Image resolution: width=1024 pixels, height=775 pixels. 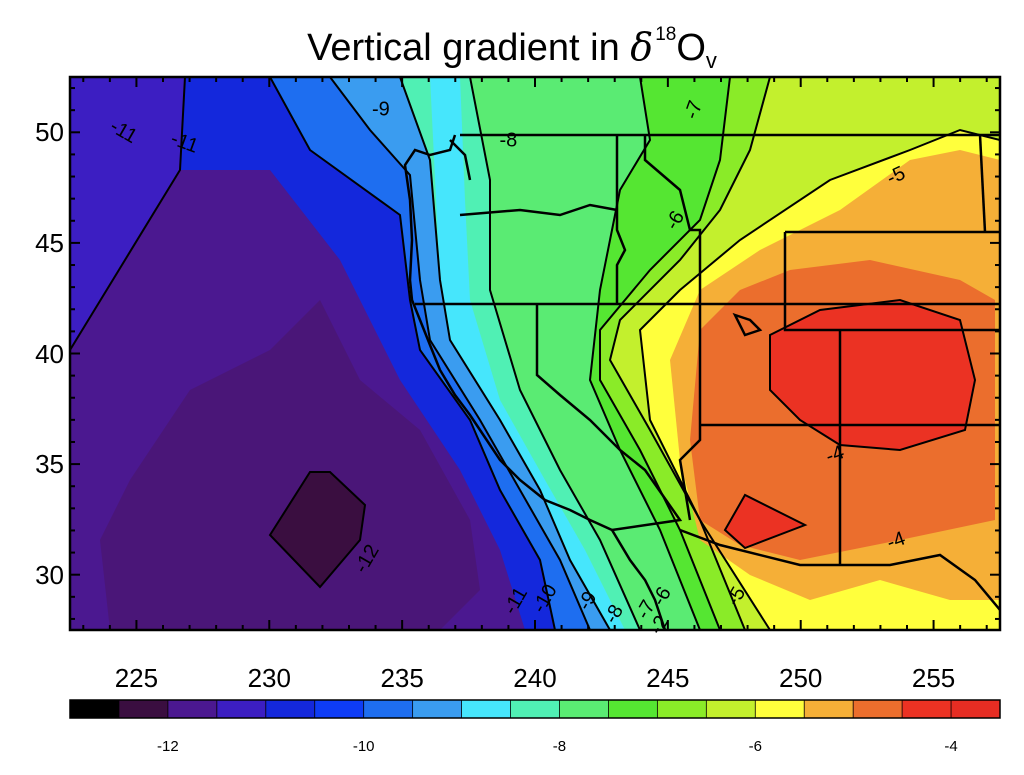 What do you see at coordinates (535, 678) in the screenshot?
I see `x-tick-label: 240` at bounding box center [535, 678].